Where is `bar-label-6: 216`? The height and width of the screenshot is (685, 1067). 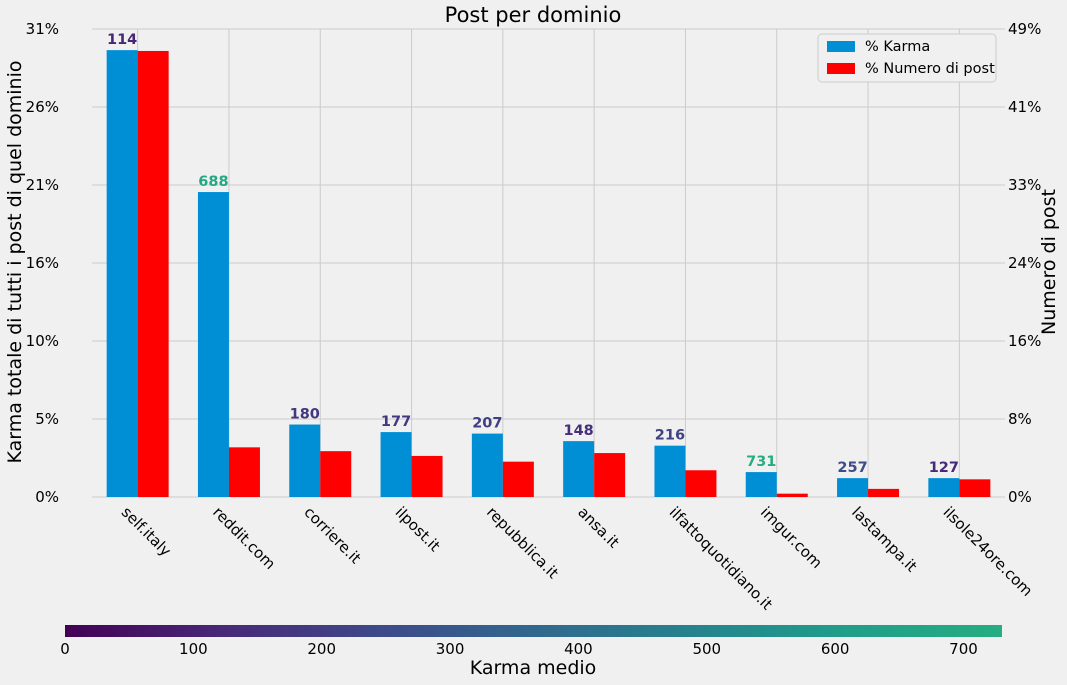 bar-label-6: 216 is located at coordinates (670, 436).